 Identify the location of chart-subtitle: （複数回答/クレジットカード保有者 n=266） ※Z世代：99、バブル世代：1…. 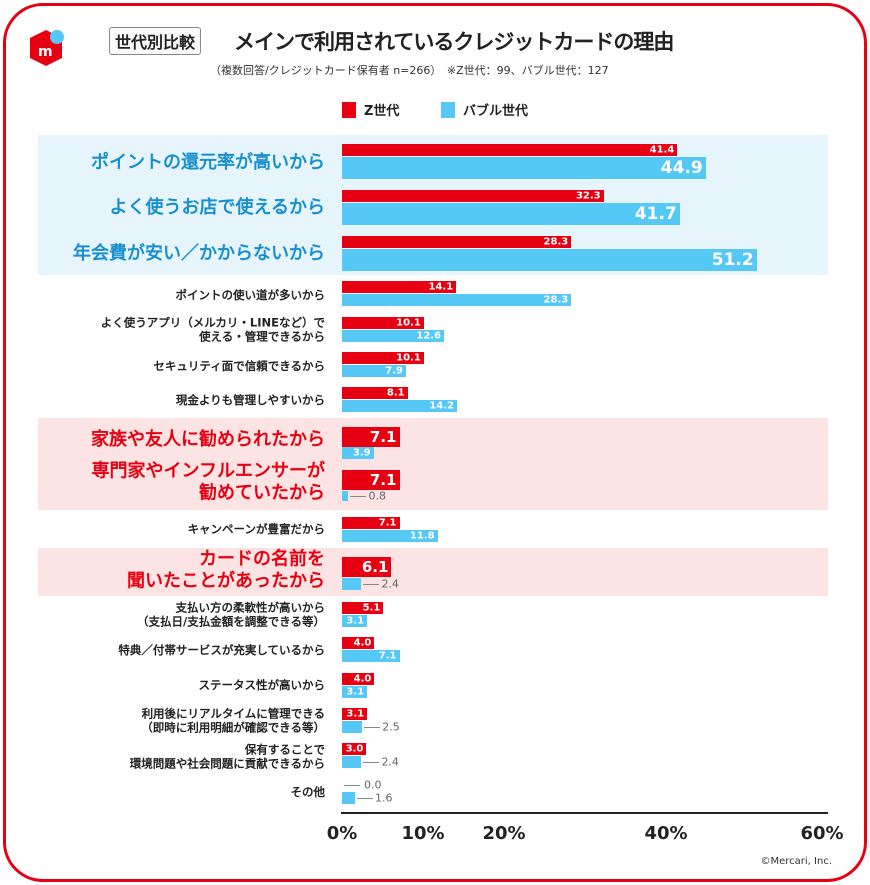
(409, 70).